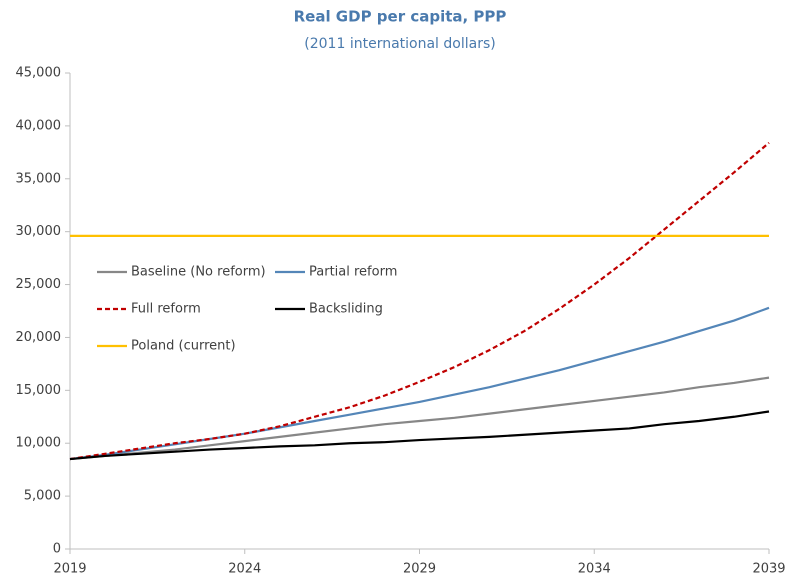 The image size is (789, 578). I want to click on y-tick-label: 40,000, so click(39, 125).